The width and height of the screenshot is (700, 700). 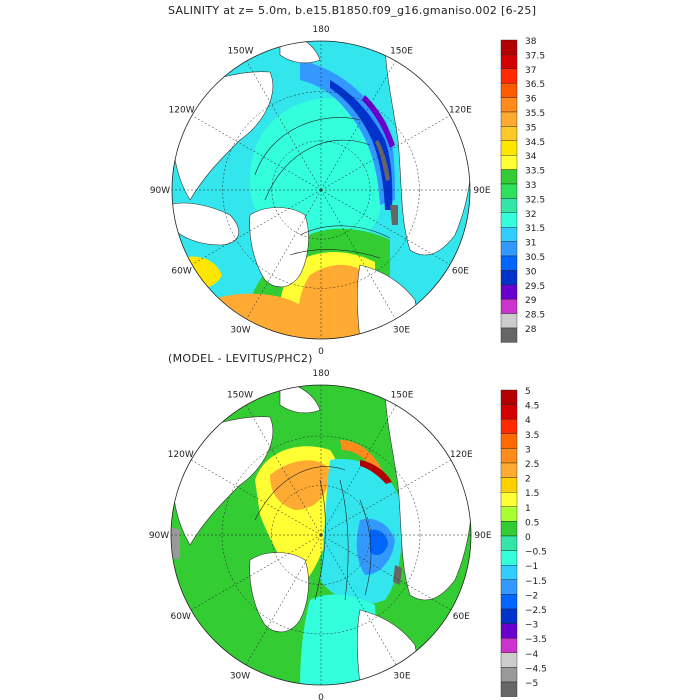 What do you see at coordinates (536, 582) in the screenshot?
I see `colorbar-tick-label: −1.5` at bounding box center [536, 582].